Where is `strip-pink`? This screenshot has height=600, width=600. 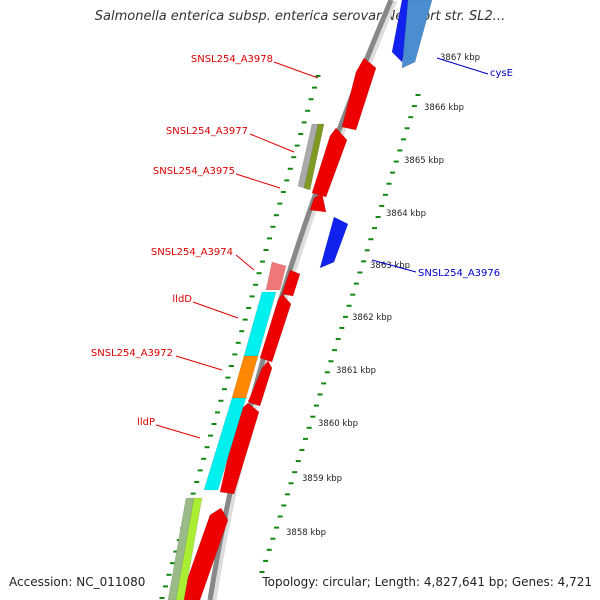 strip-pink is located at coordinates (276, 276).